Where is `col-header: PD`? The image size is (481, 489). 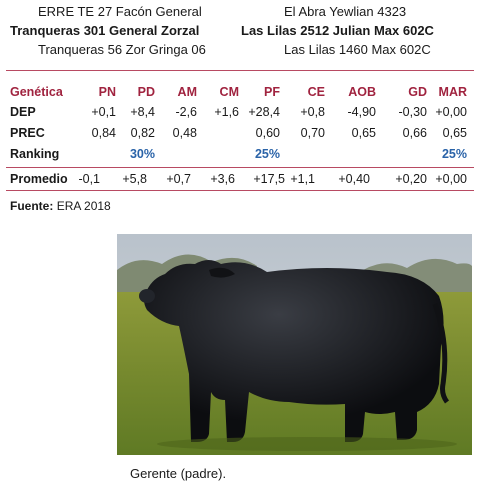
col-header: PD is located at coordinates (146, 92).